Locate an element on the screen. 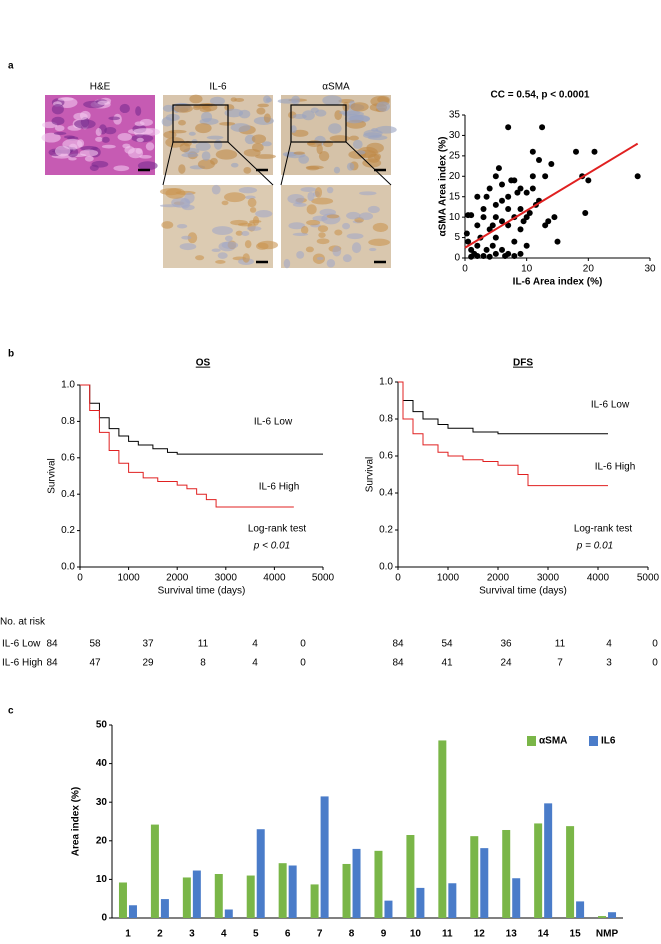 This screenshot has height=944, width=661. x-tick-label: 10 is located at coordinates (416, 934).